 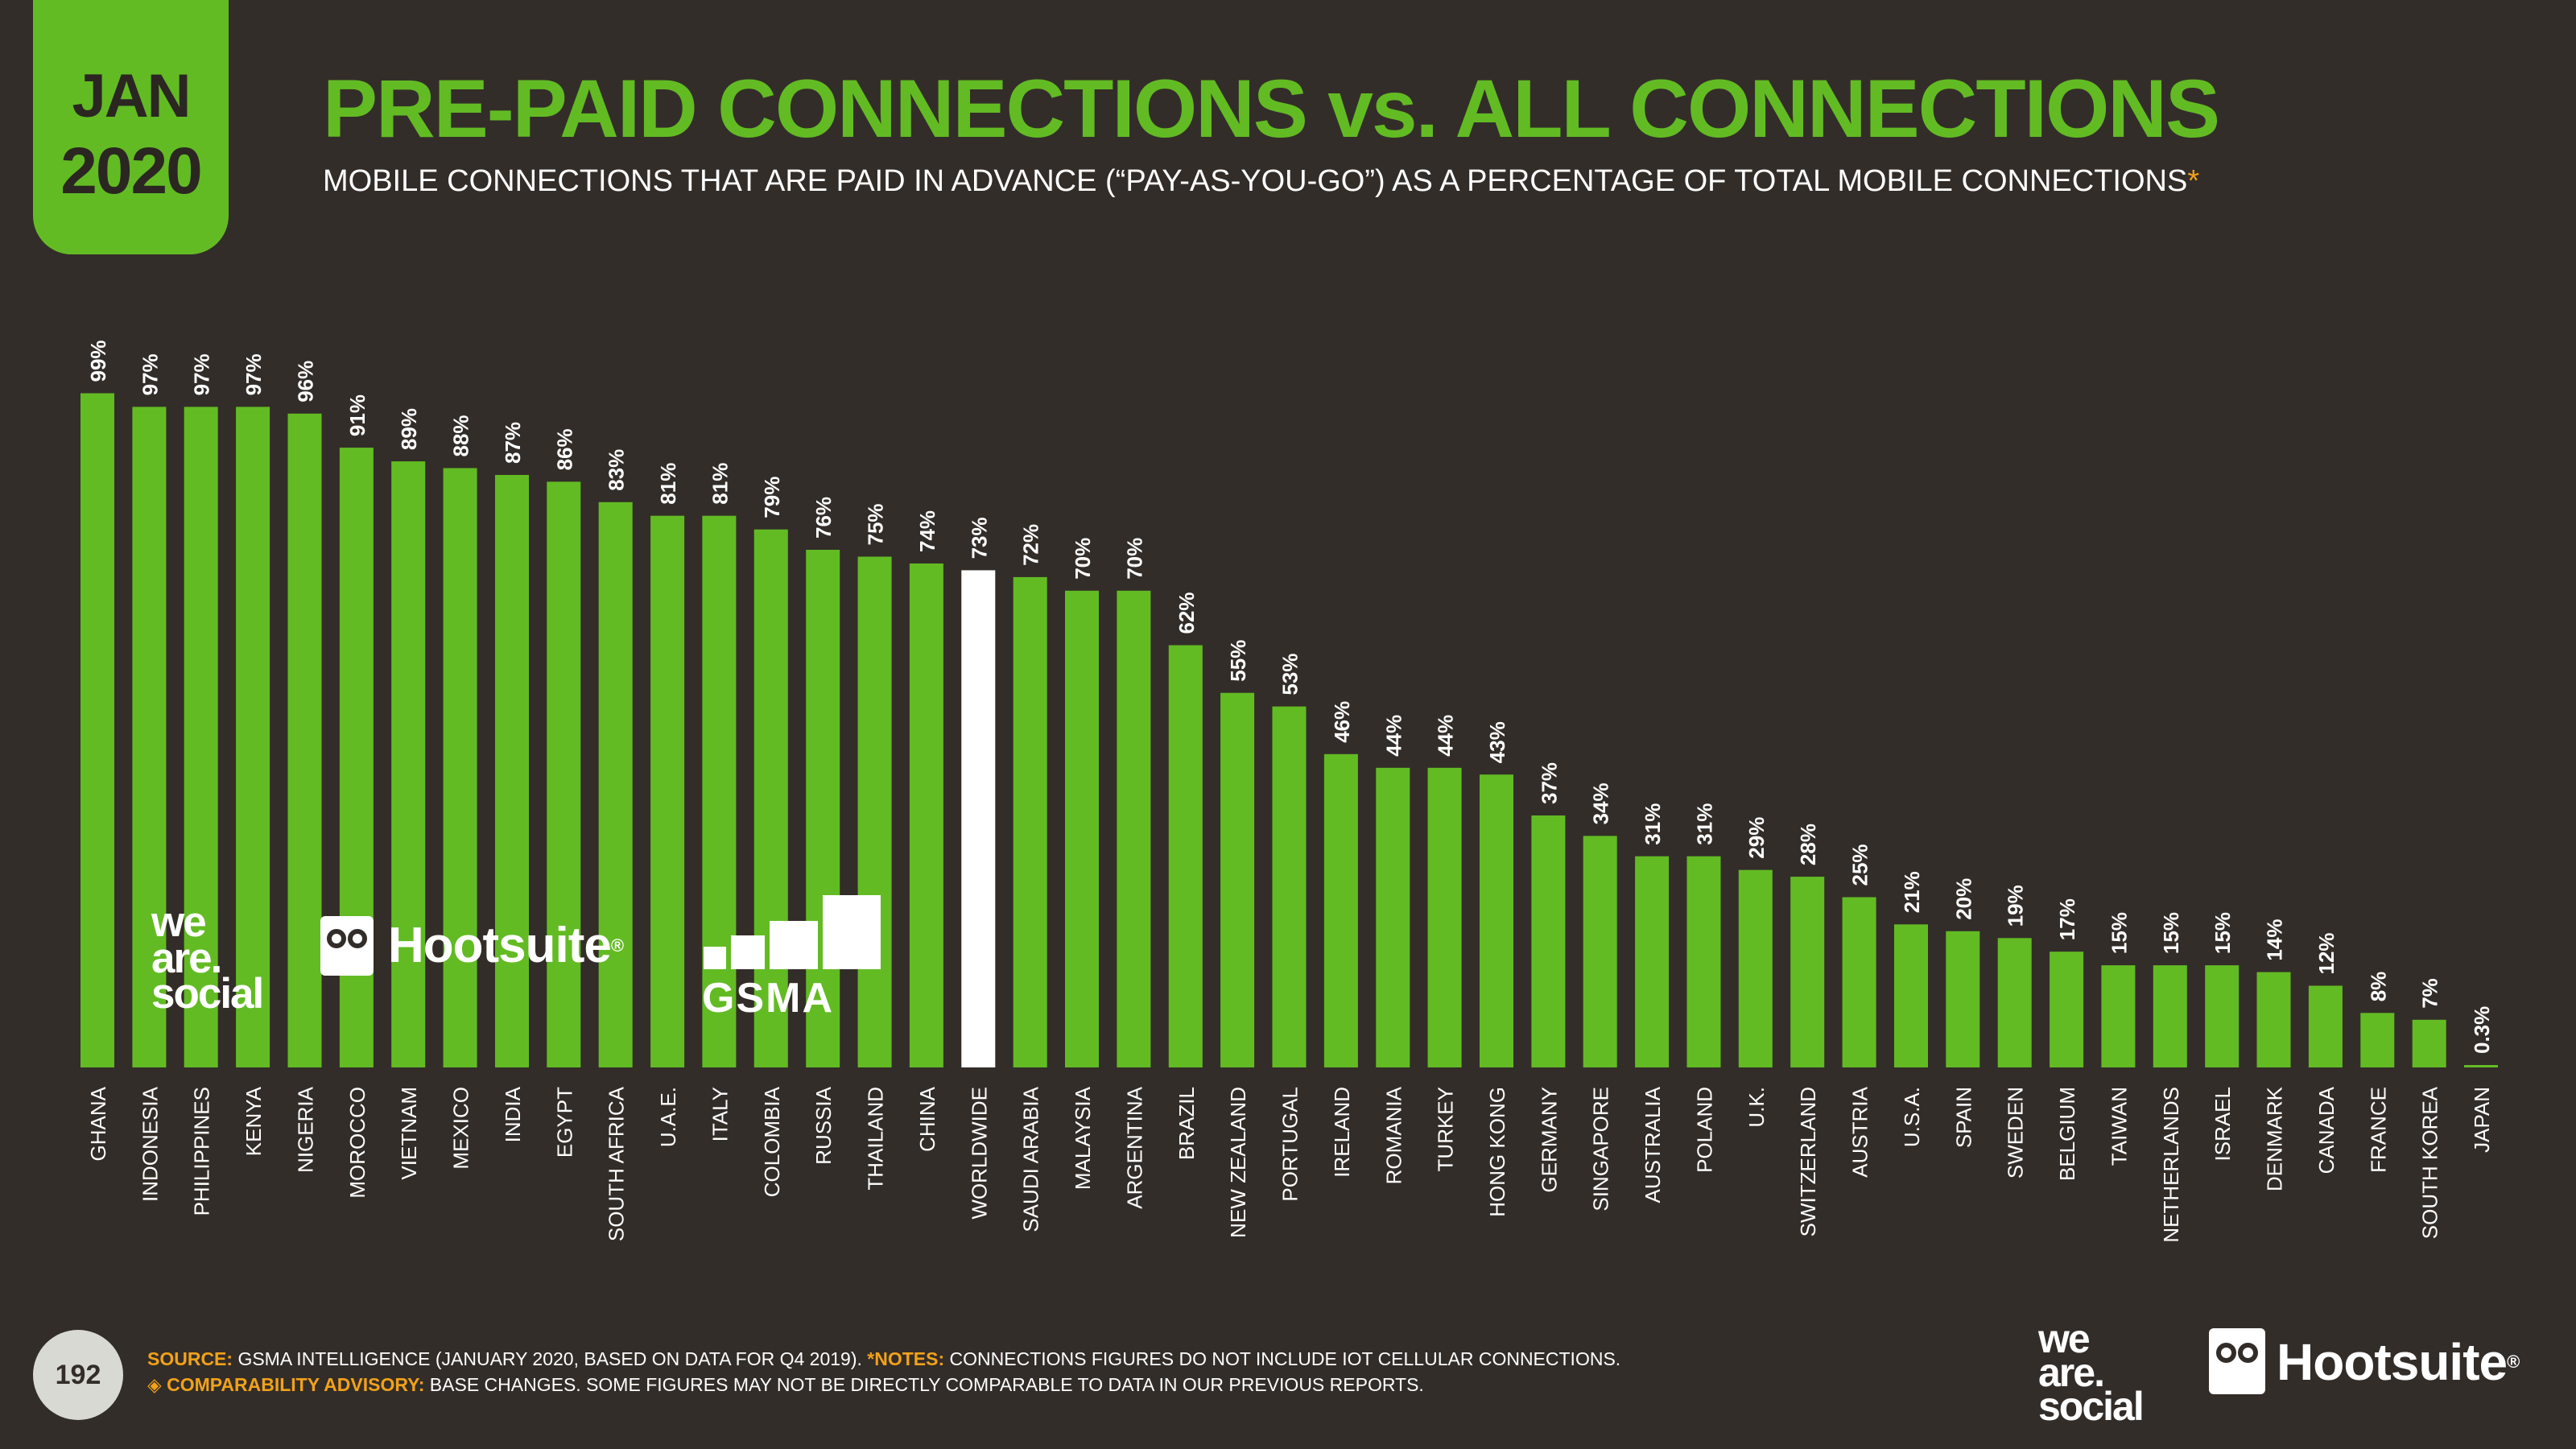 What do you see at coordinates (1083, 559) in the screenshot?
I see `value-label-malaysia: 70%` at bounding box center [1083, 559].